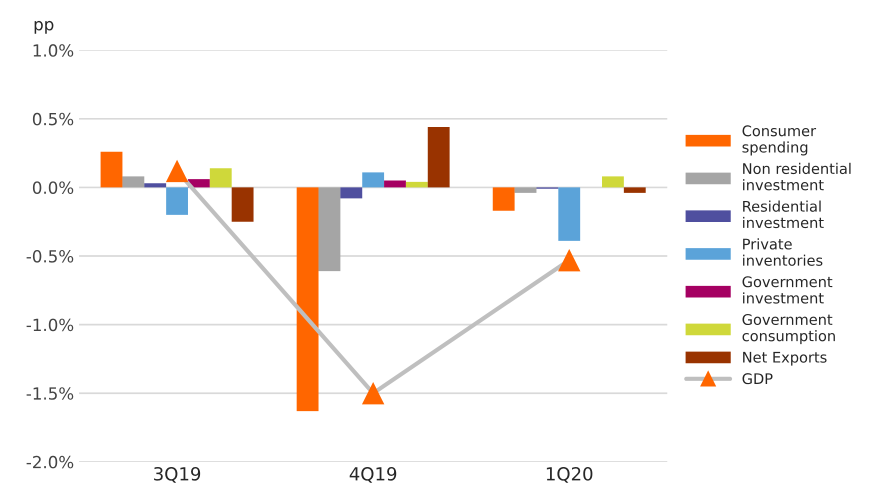  What do you see at coordinates (44, 27) in the screenshot?
I see `y-axis-title: pp` at bounding box center [44, 27].